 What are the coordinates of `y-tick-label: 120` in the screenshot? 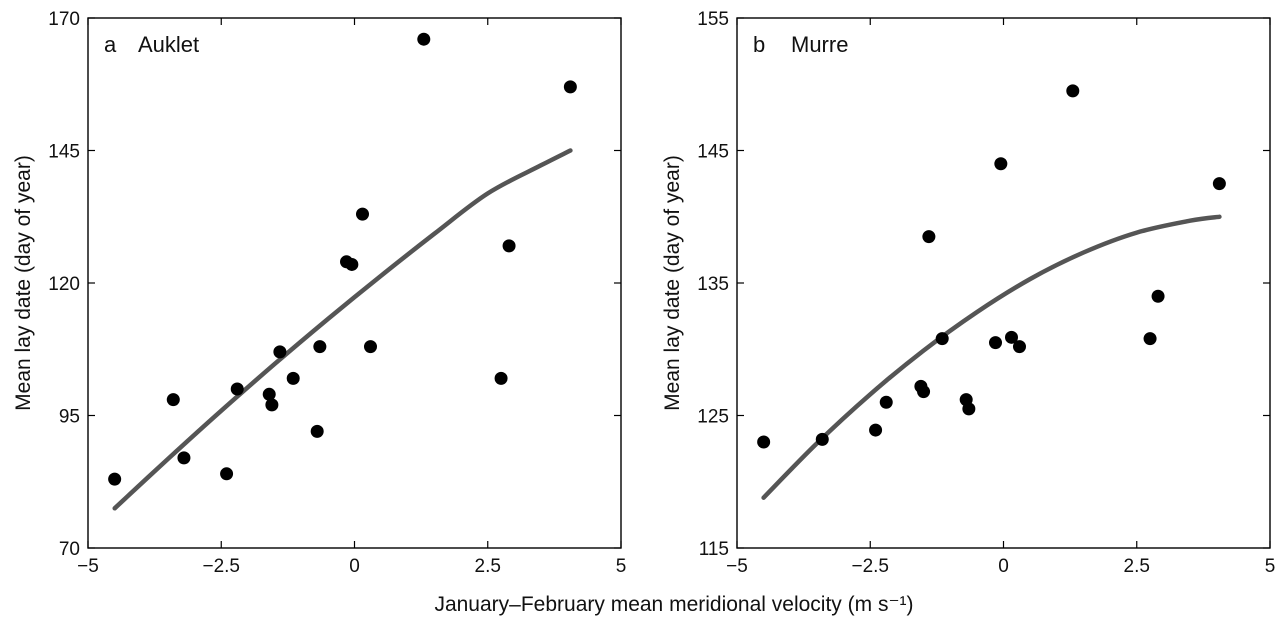 It's located at (64, 284).